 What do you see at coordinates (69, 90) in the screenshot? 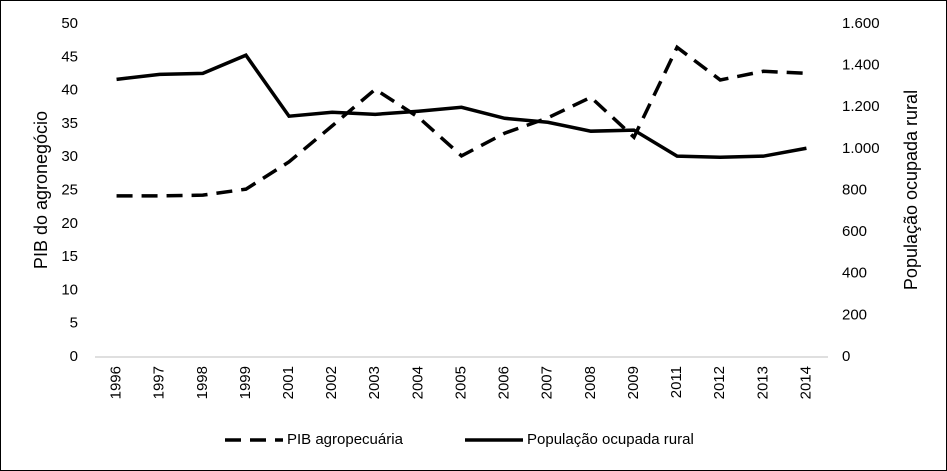
I see `y-tick-label: 40` at bounding box center [69, 90].